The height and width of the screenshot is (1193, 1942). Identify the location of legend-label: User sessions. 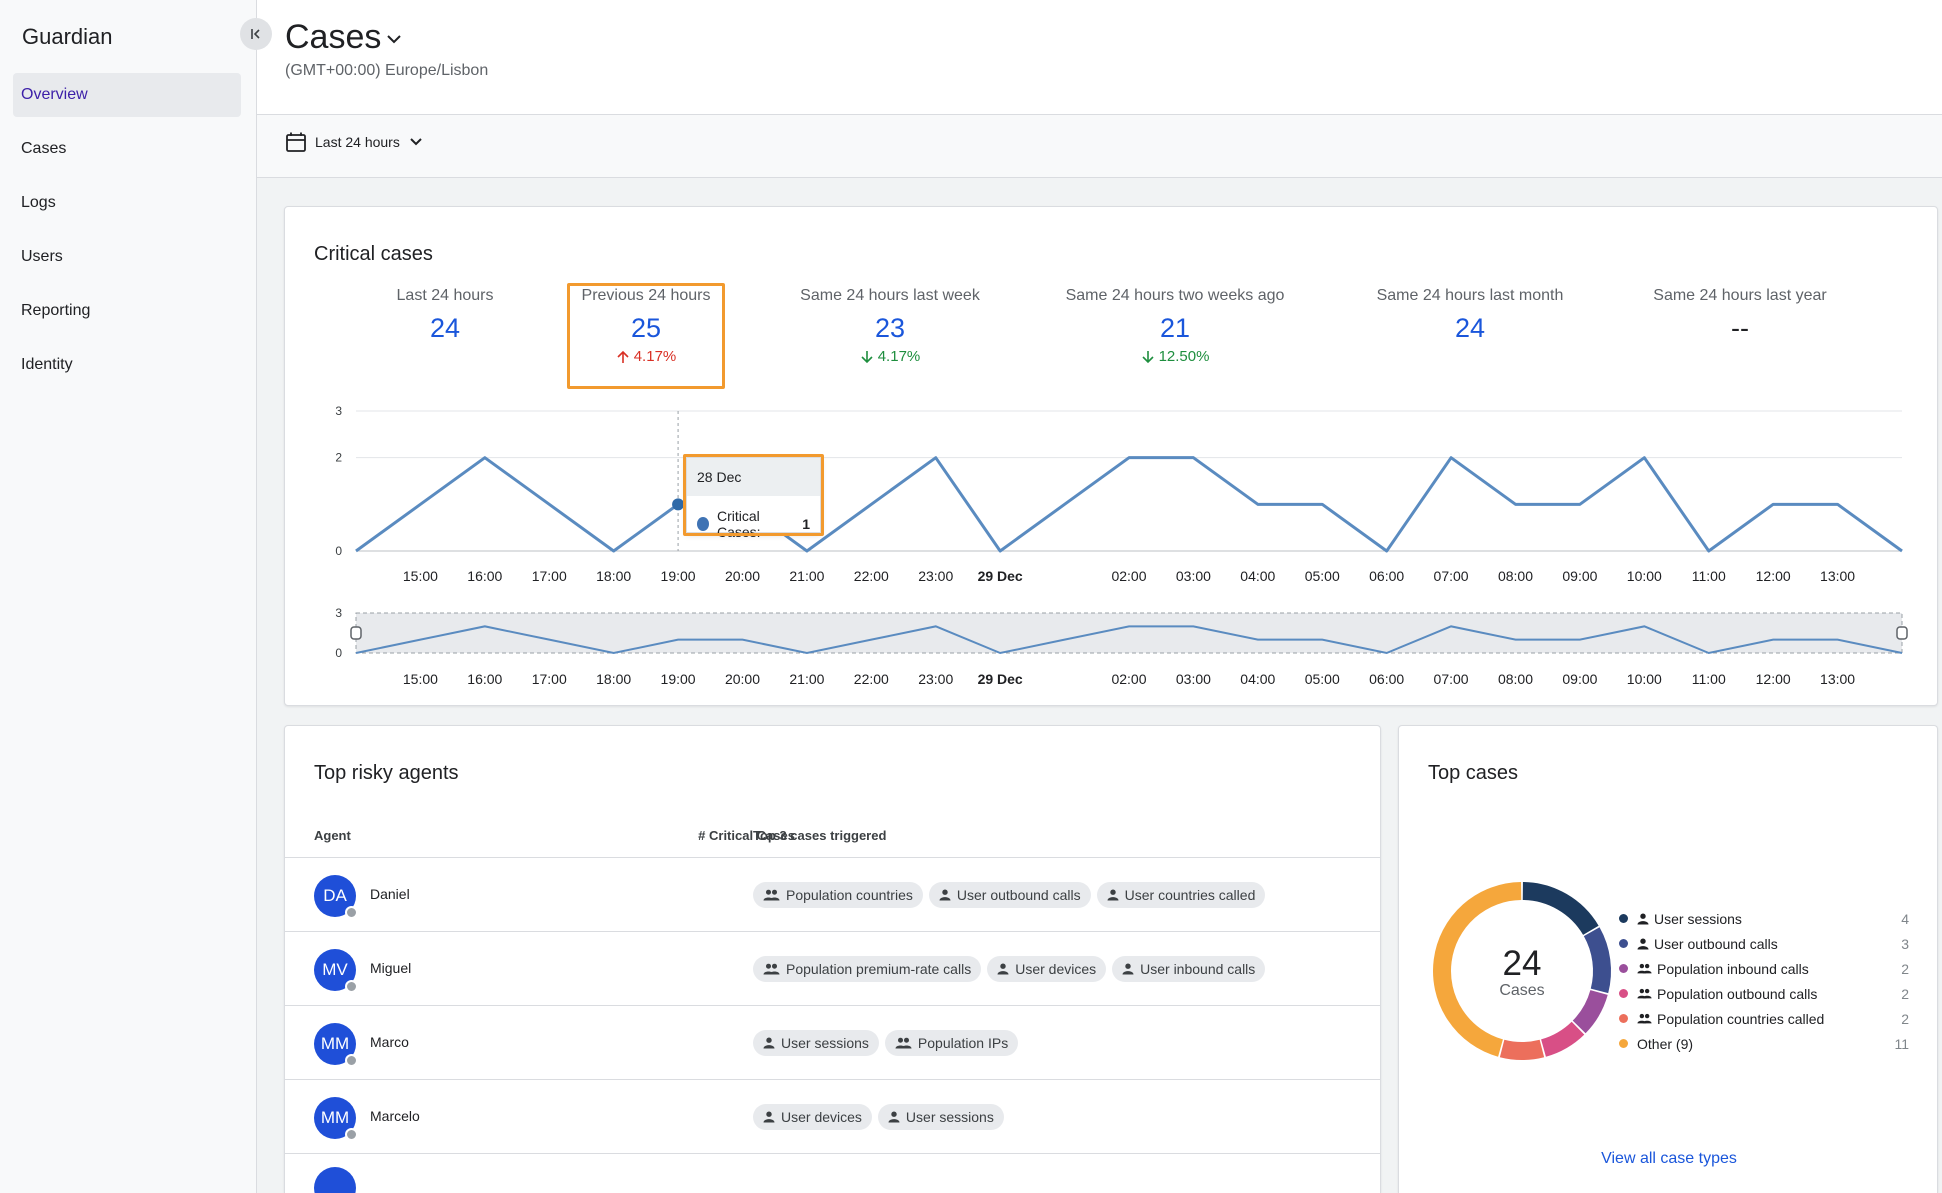
(1698, 918).